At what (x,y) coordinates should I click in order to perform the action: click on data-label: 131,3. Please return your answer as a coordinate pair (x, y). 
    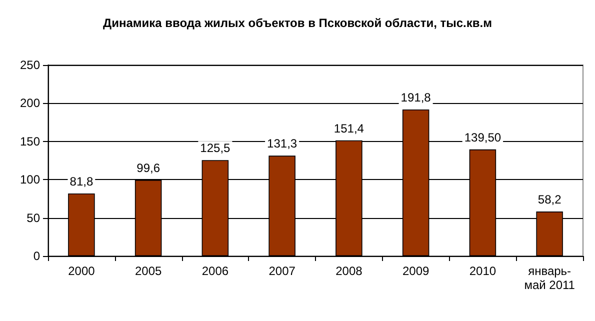
    Looking at the image, I should click on (282, 143).